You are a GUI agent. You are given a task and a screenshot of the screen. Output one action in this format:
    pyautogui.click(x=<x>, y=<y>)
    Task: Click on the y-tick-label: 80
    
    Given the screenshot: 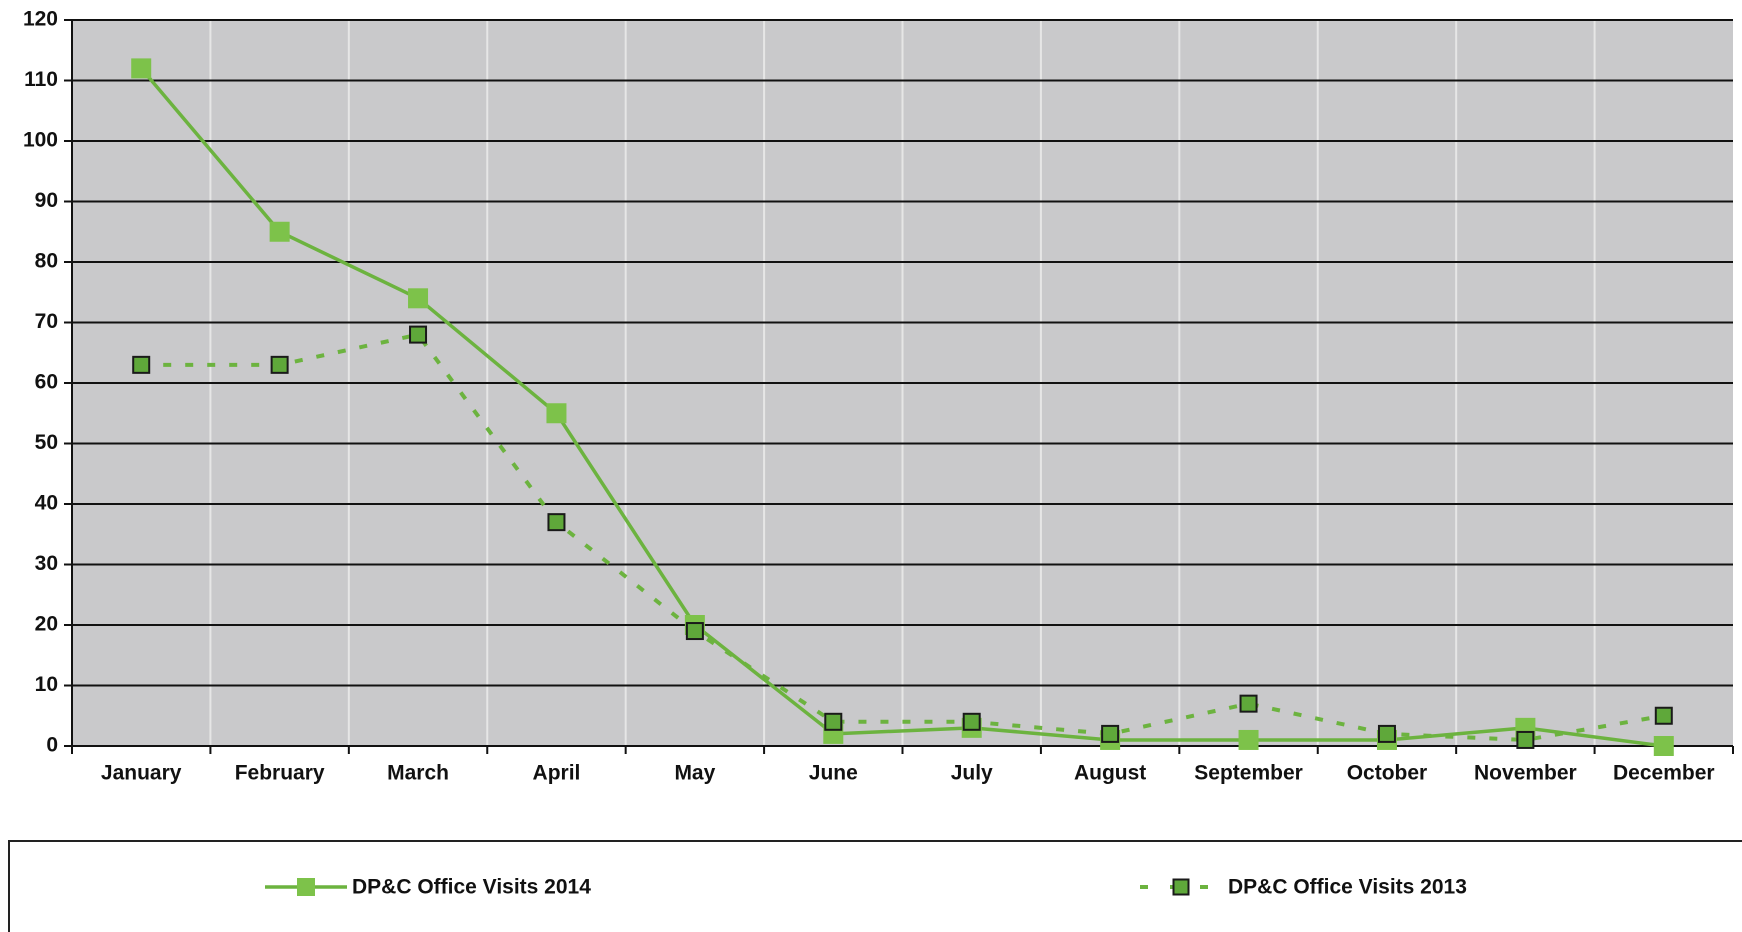 What is the action you would take?
    pyautogui.click(x=46, y=261)
    